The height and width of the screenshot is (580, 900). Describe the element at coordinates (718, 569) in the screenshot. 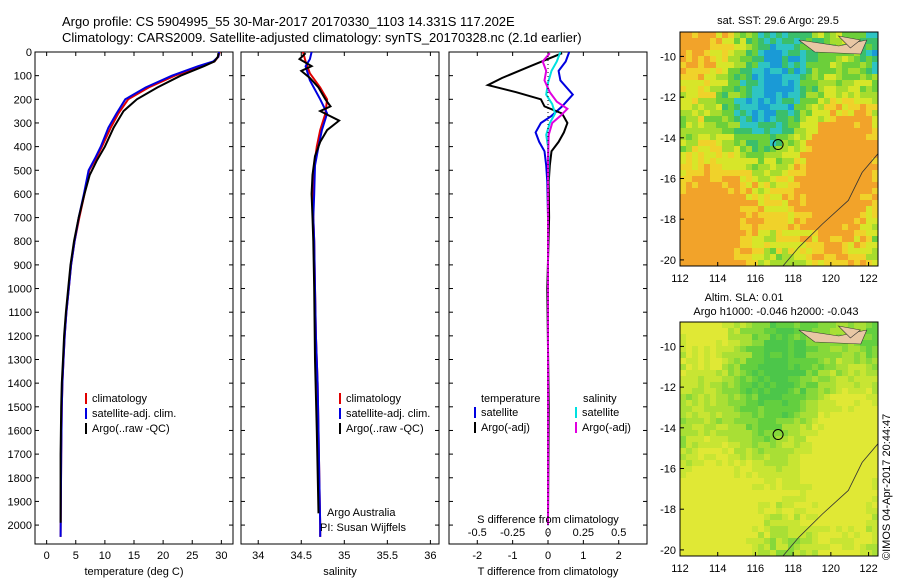

I see `x-tick-label: 114` at that location.